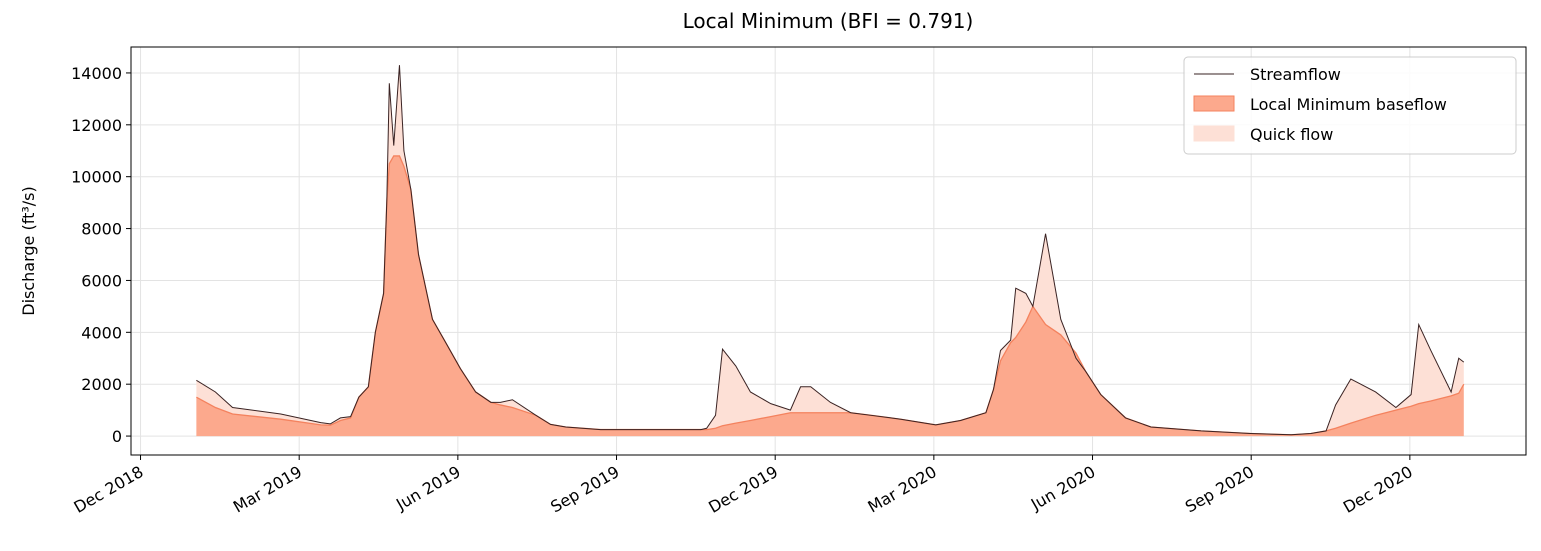 This screenshot has width=1541, height=551. Describe the element at coordinates (1063, 488) in the screenshot. I see `x-tick-label: Jun 2020` at that location.